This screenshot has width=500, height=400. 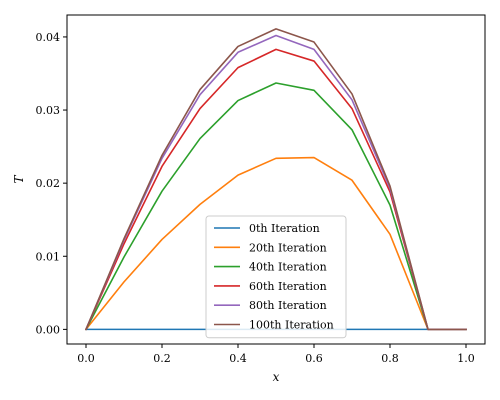 What do you see at coordinates (48, 110) in the screenshot?
I see `y-tick-label: 0.03` at bounding box center [48, 110].